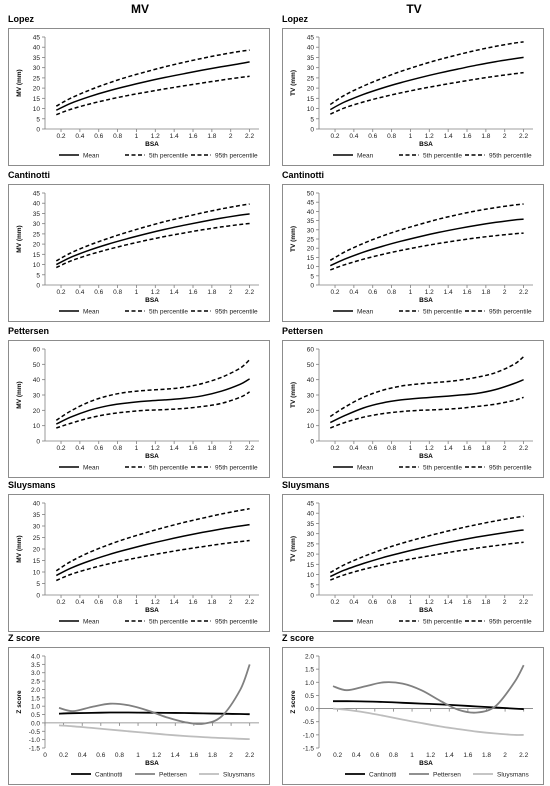  What do you see at coordinates (303, 331) in the screenshot?
I see `chart-title: Pettersen` at bounding box center [303, 331].